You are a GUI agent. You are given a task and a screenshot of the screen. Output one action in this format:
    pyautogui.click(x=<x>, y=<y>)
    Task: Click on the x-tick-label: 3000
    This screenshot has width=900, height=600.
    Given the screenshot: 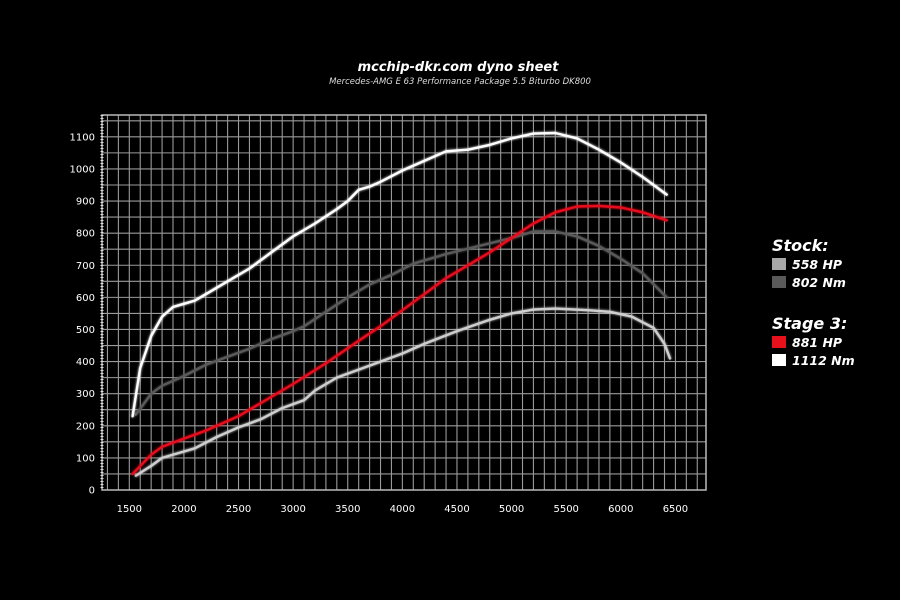 What is the action you would take?
    pyautogui.click(x=292, y=509)
    